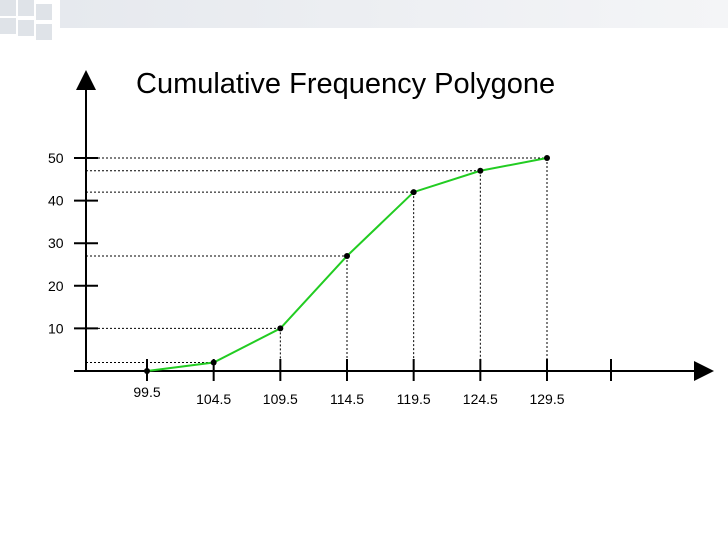  I want to click on y-tick-label-50: 50, so click(56, 158).